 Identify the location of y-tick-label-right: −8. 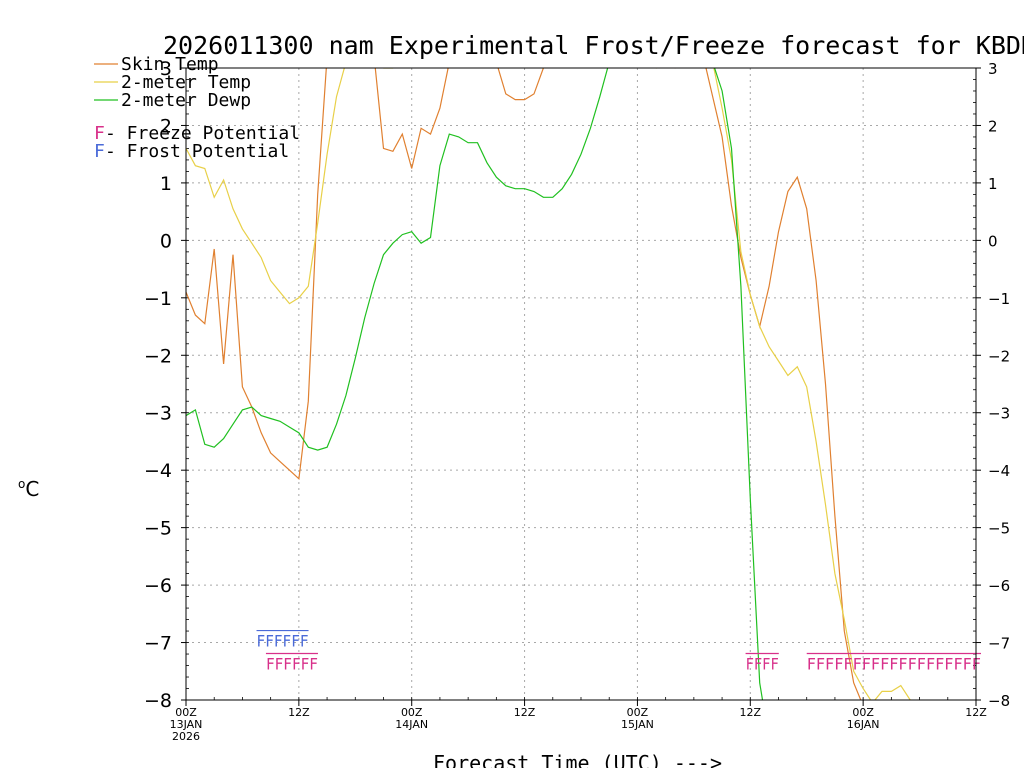
(999, 701).